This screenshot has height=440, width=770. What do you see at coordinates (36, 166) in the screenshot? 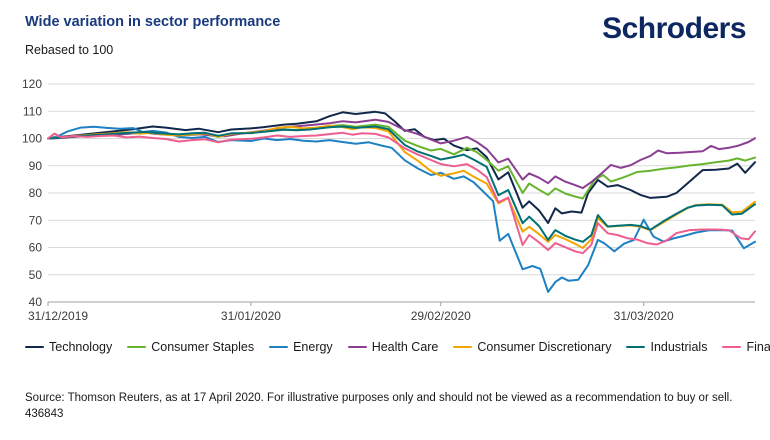
I see `y-axis-tick-label: 90` at bounding box center [36, 166].